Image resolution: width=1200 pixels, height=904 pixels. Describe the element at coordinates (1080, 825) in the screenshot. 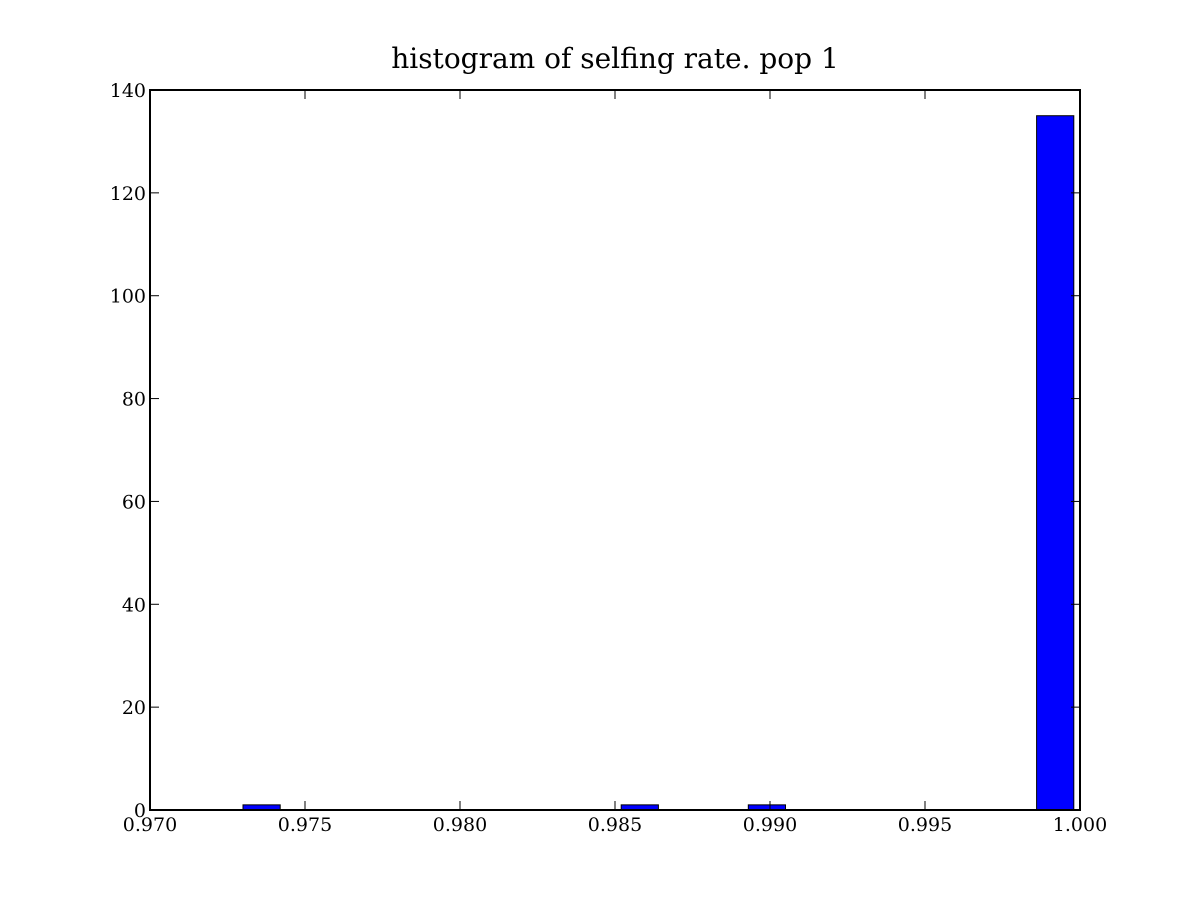

I see `x-tick-label-6: 1.000` at that location.